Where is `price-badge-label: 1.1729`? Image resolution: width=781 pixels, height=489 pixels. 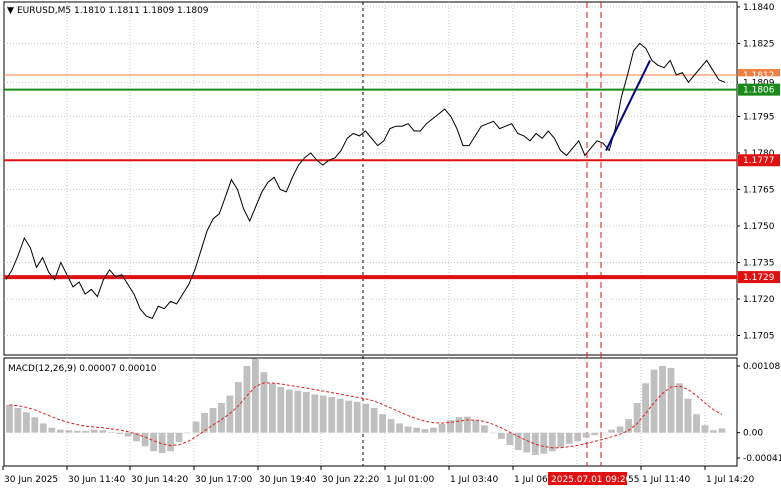 price-badge-label: 1.1729 is located at coordinates (759, 278).